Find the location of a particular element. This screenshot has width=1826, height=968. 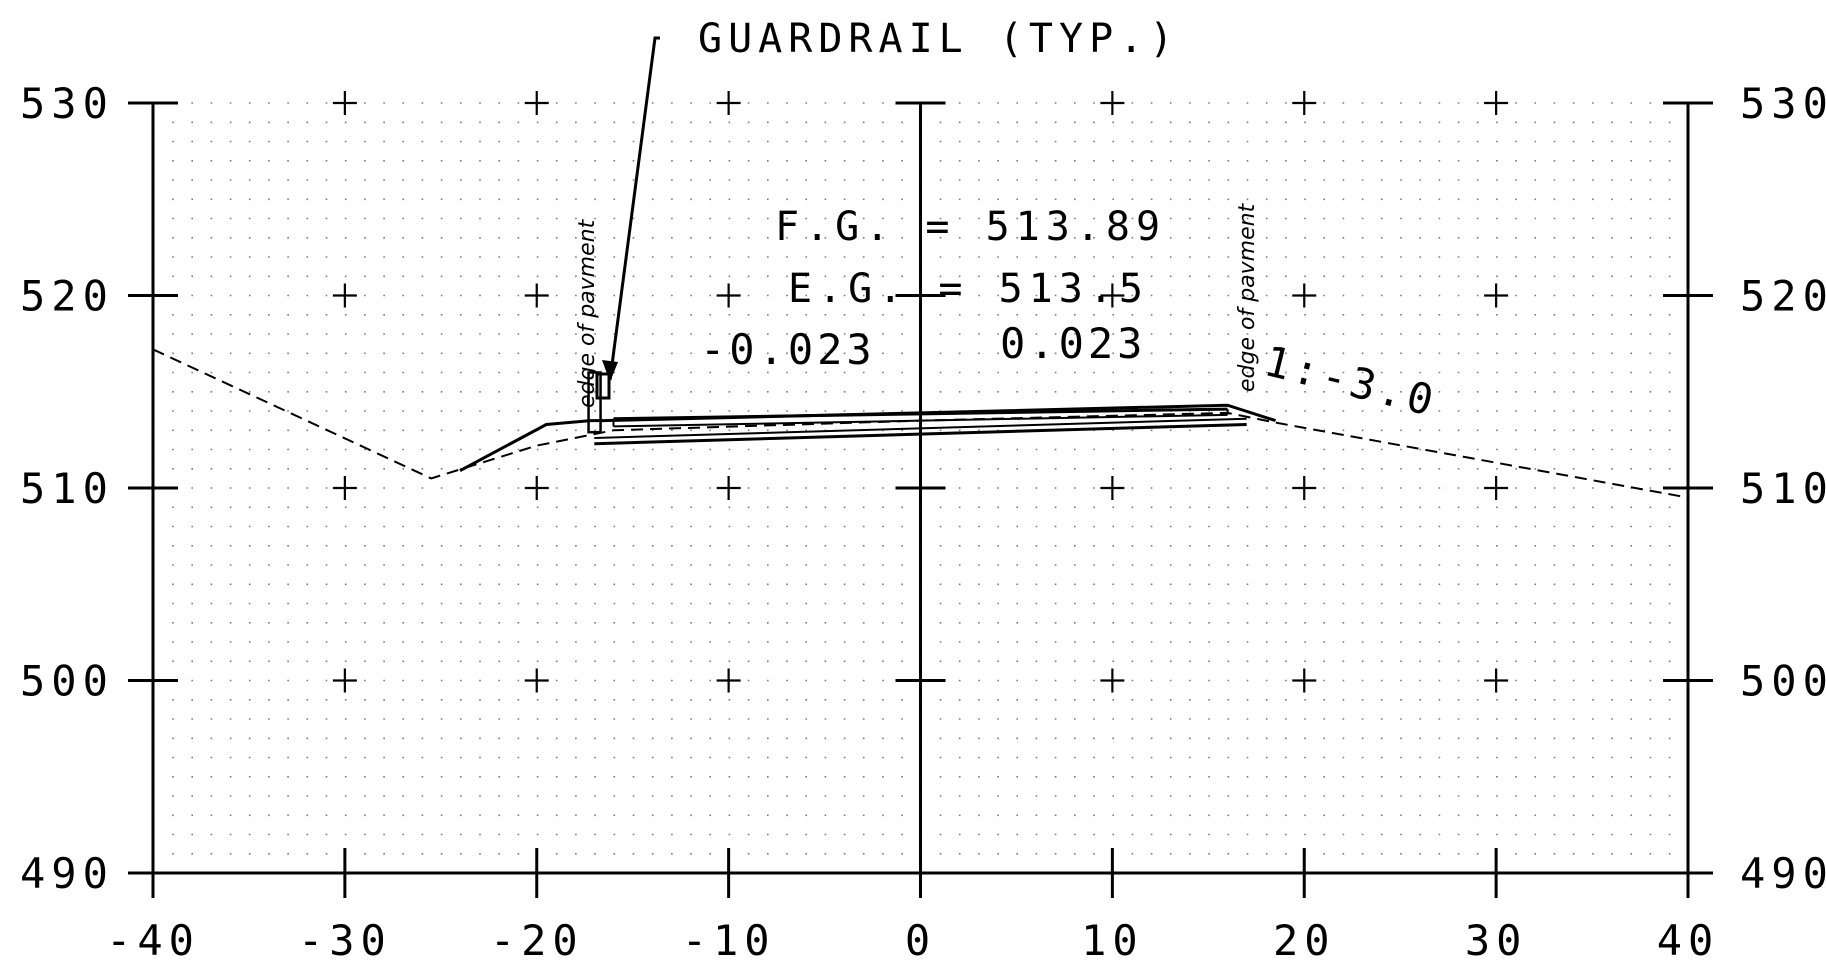

y-tick-label-left: 490 is located at coordinates (67, 873).